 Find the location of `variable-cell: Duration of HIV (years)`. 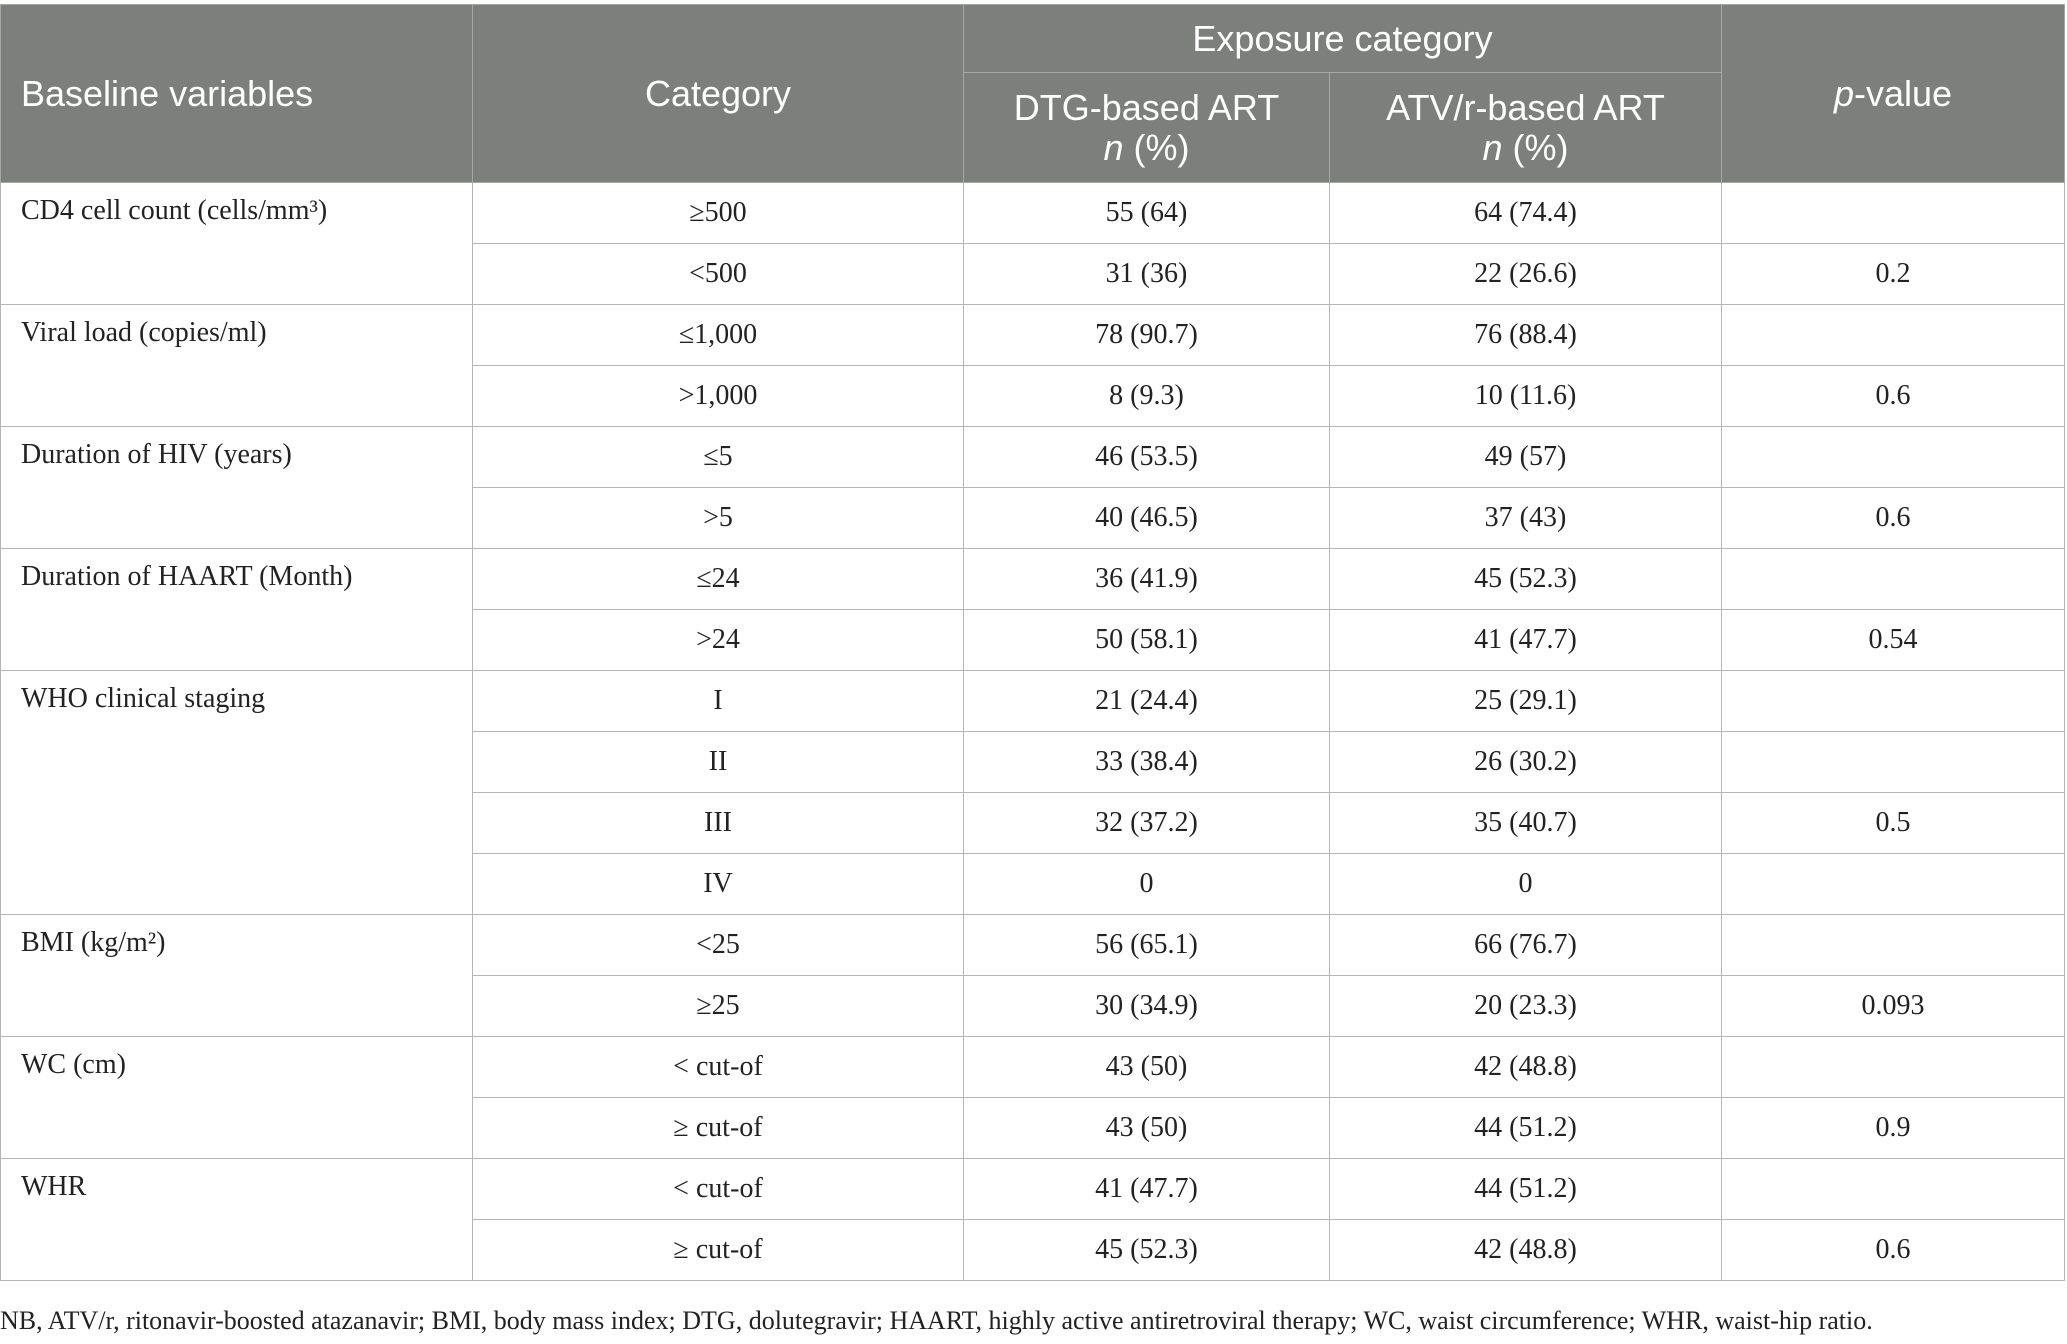

variable-cell: Duration of HIV (years) is located at coordinates (236, 487).